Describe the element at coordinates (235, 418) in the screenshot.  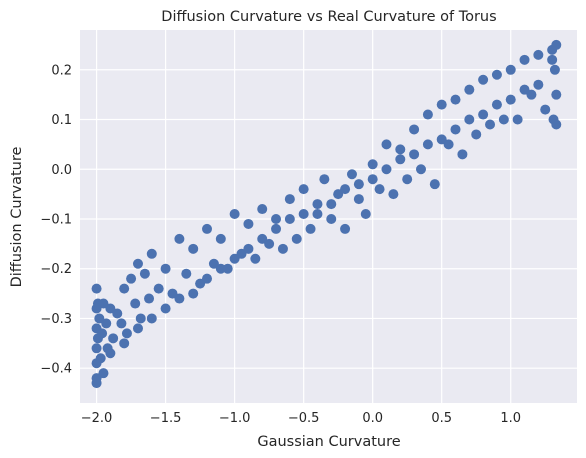
I see `x-tick-label: −1.0` at that location.